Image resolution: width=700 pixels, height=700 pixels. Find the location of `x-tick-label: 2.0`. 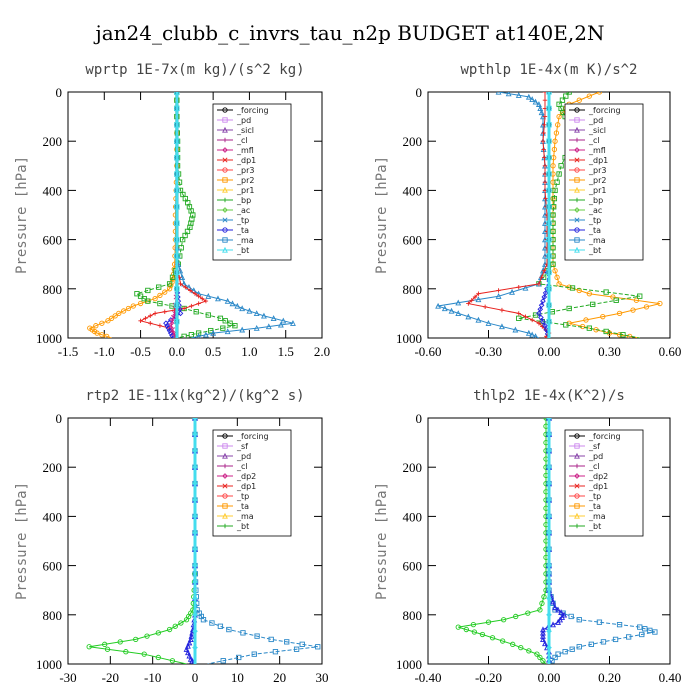

x-tick-label: 2.0 is located at coordinates (322, 351).